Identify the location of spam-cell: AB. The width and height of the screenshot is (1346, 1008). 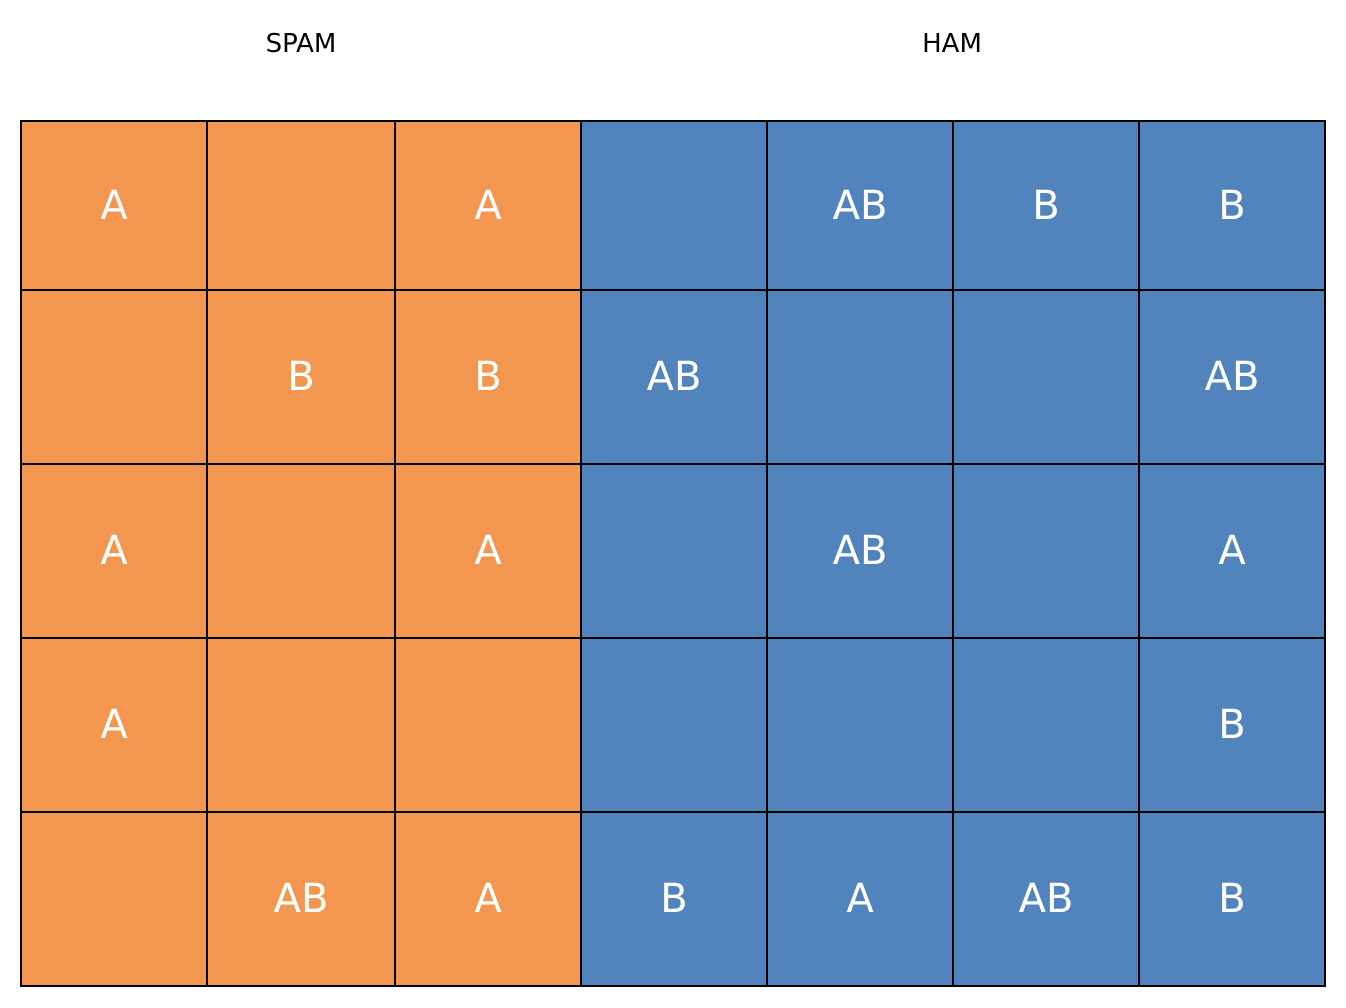
(302, 900).